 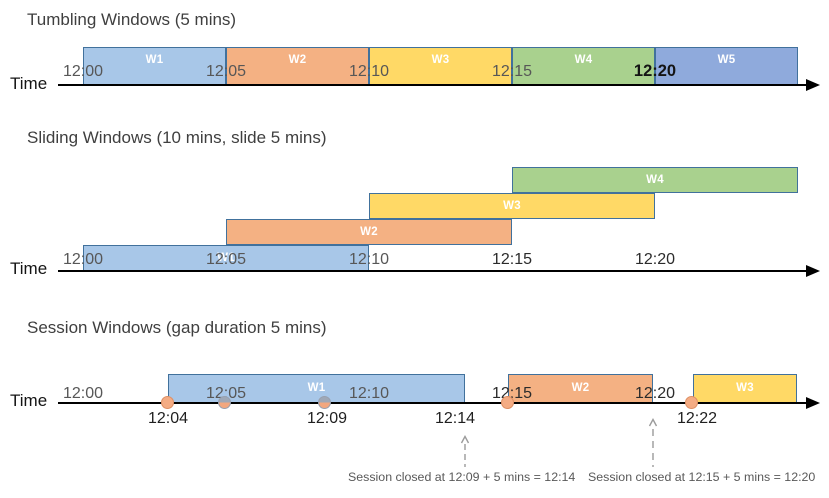 I want to click on session-close-annotation-2: Session closed at 12:15 + 5 mins = 12:20, so click(x=702, y=477).